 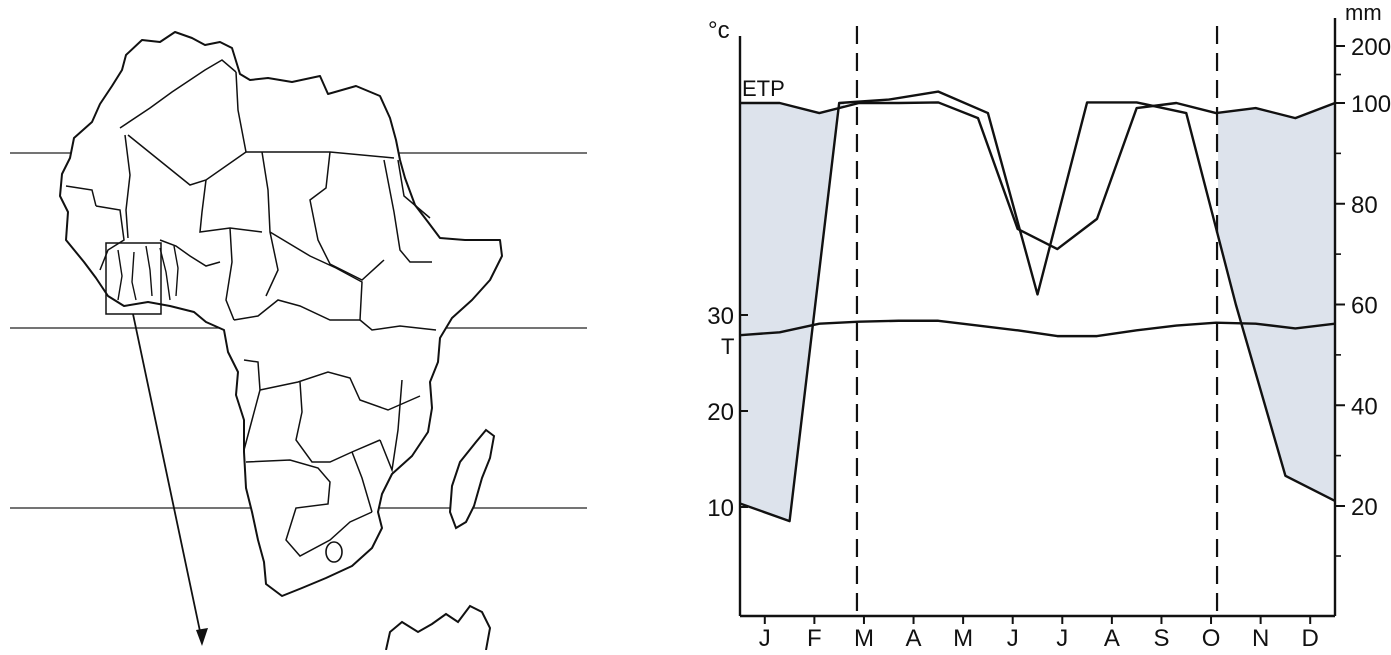 What do you see at coordinates (1363, 12) in the screenshot?
I see `right-axis-unit: mm` at bounding box center [1363, 12].